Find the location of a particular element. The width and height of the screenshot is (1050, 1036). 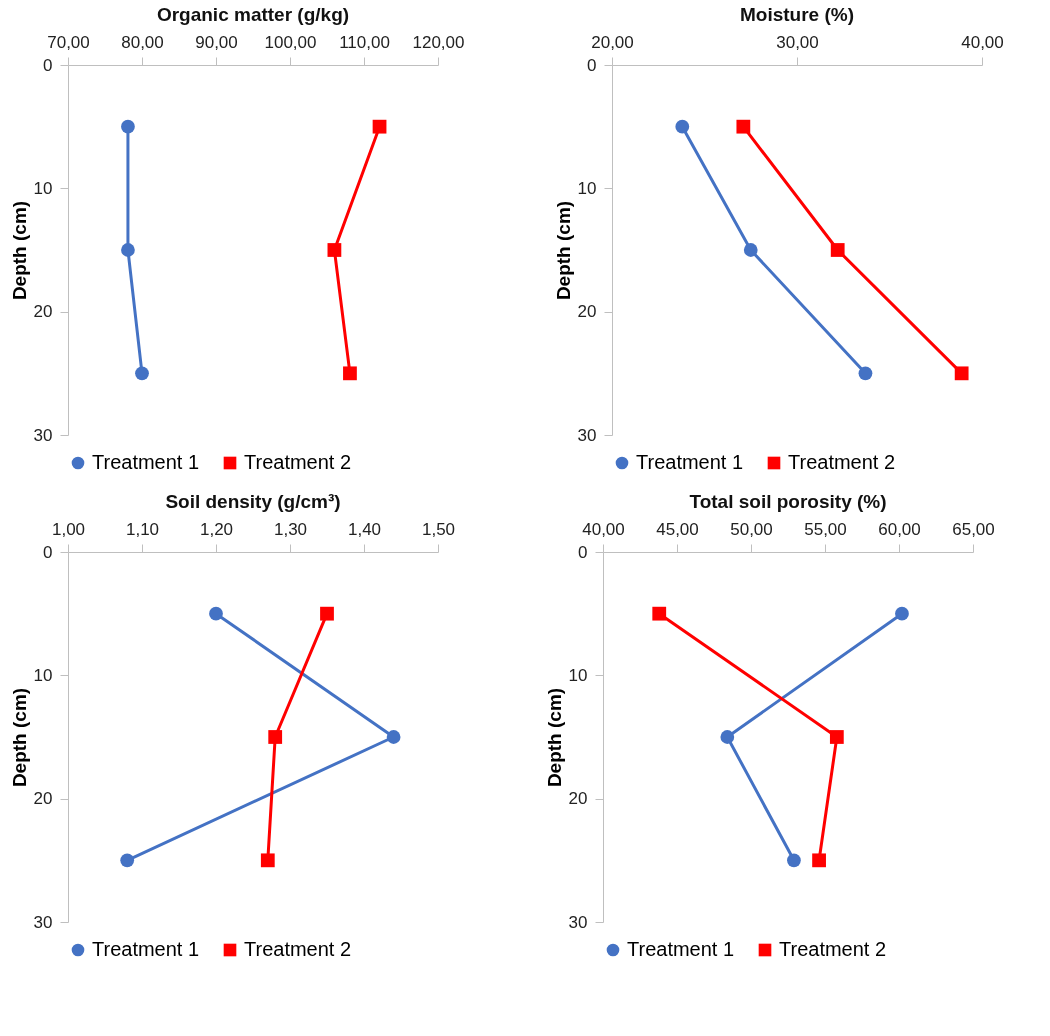

x-tick-label: 1,50 is located at coordinates (438, 529).